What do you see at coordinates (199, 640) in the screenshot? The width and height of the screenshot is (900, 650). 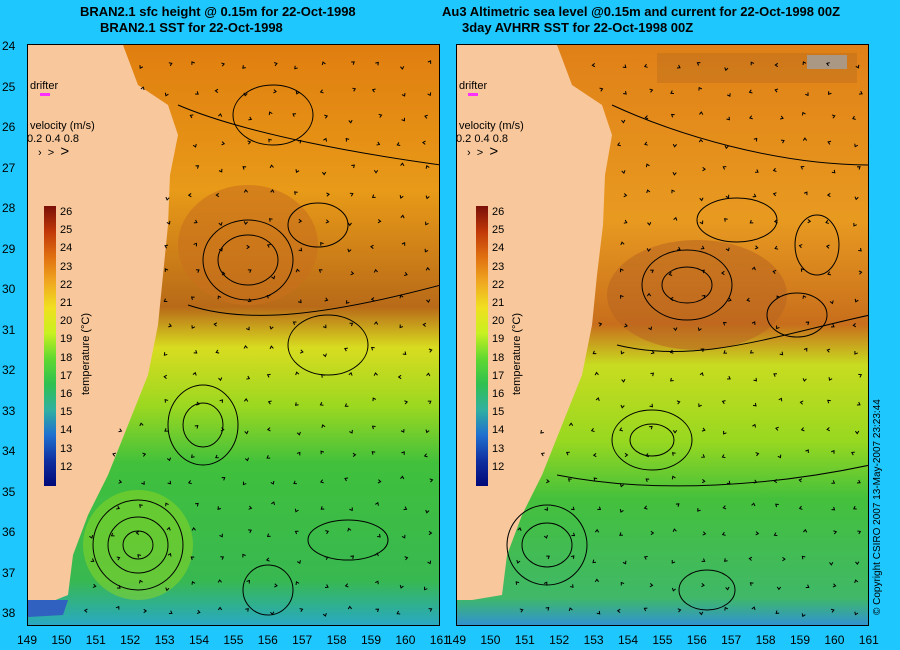 I see `x-tick-label: 154` at bounding box center [199, 640].